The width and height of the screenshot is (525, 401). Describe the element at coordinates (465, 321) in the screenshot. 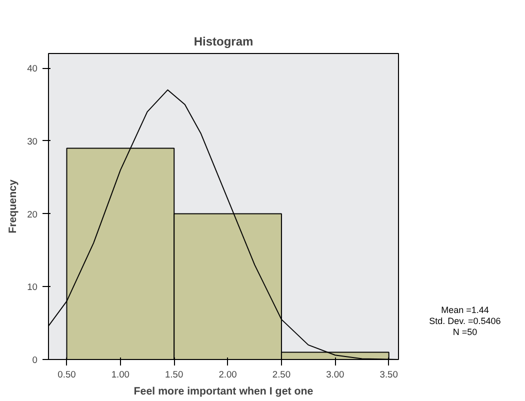

I see `text: Std. Dev. =0.5406` at that location.